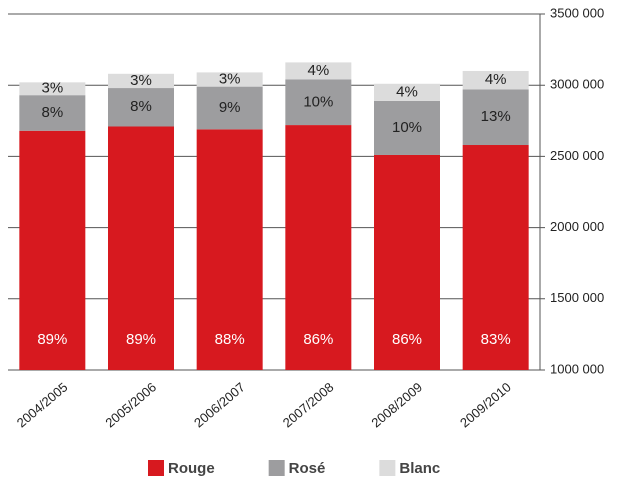 This screenshot has height=484, width=619. I want to click on legend-label: Rosé, so click(307, 468).